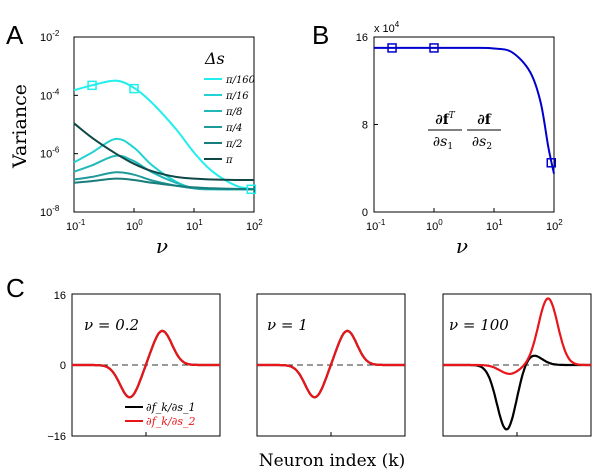 The height and width of the screenshot is (474, 592). Describe the element at coordinates (445, 119) in the screenshot. I see `fraction-1-numerator: ∂fT` at that location.